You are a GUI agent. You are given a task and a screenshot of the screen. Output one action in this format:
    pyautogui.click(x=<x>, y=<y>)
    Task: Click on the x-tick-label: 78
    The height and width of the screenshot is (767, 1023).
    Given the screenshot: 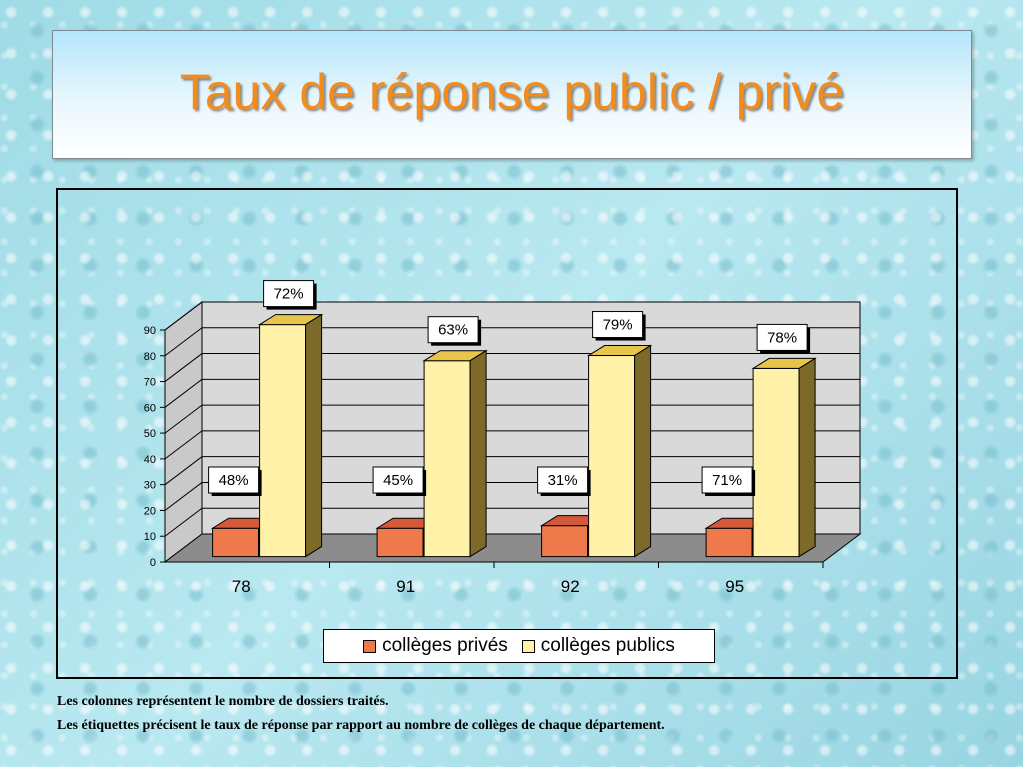 What is the action you would take?
    pyautogui.click(x=241, y=586)
    